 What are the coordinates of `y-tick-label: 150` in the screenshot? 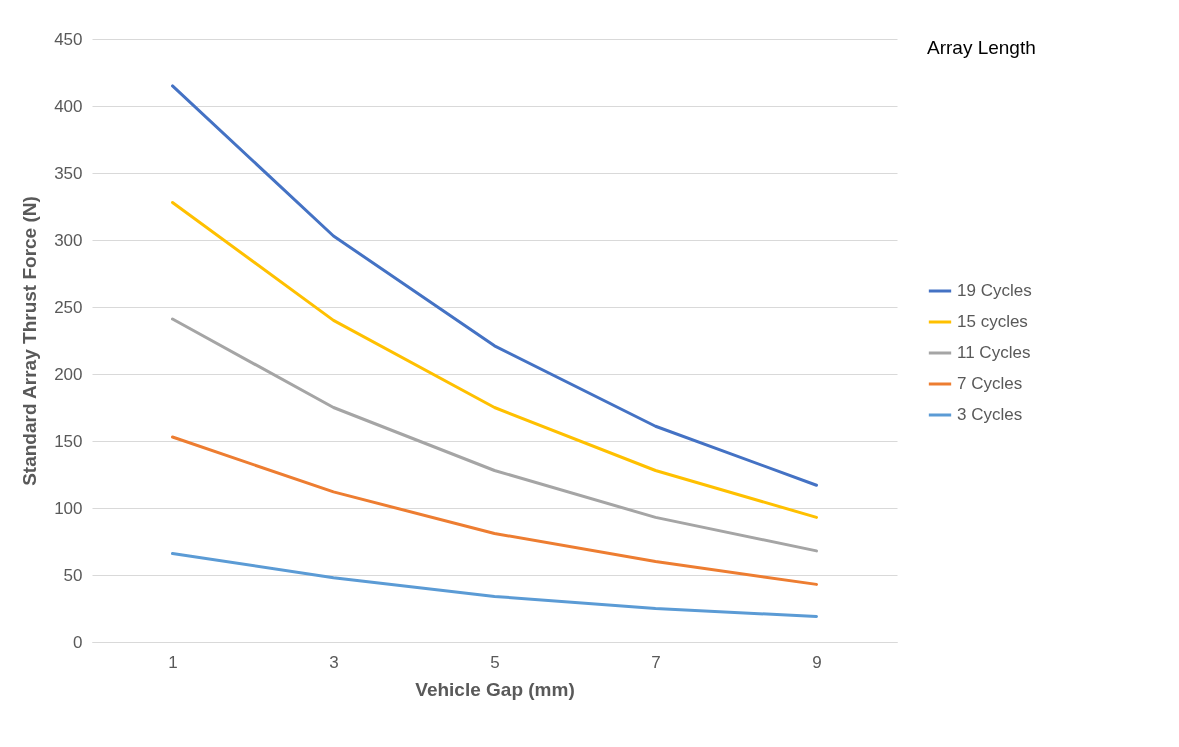 It's located at (68, 441).